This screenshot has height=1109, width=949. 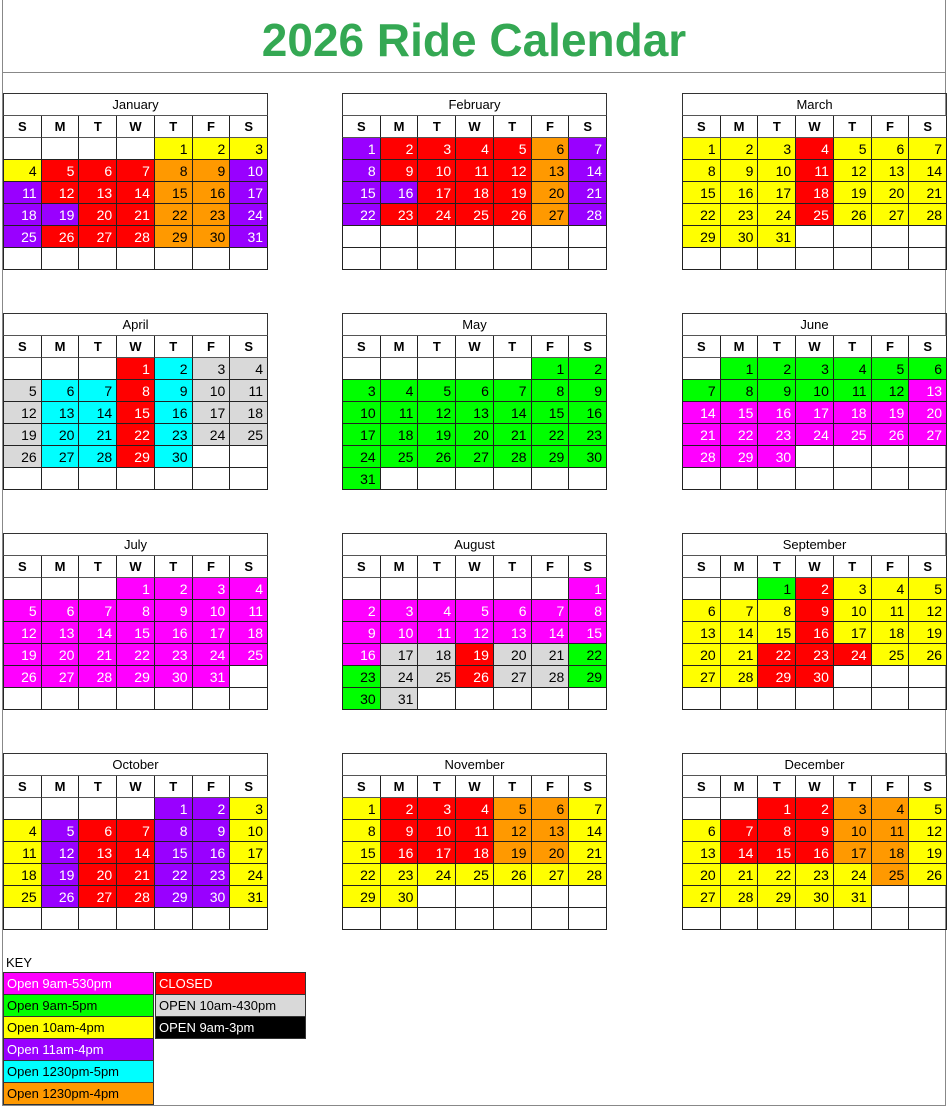 I want to click on day-cell: 9, so click(x=399, y=831).